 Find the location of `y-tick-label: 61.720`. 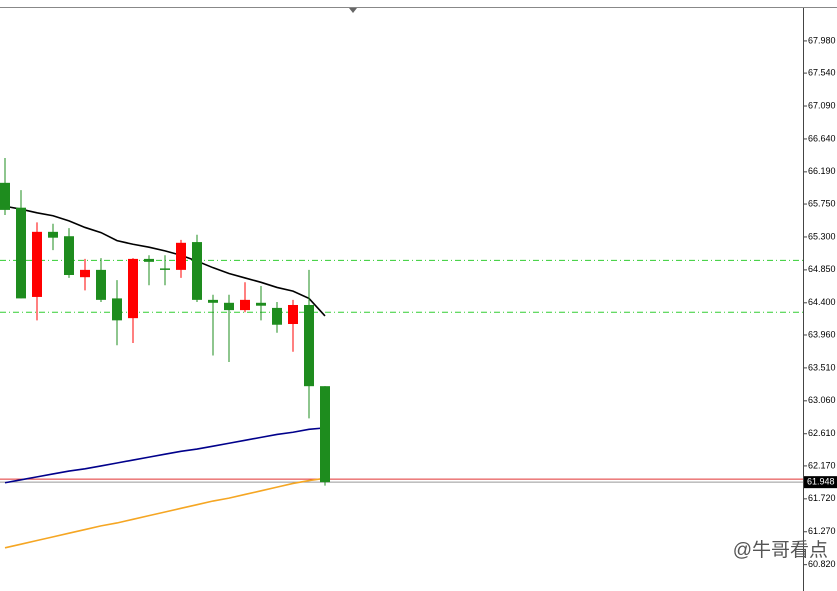

y-tick-label: 61.720 is located at coordinates (822, 498).